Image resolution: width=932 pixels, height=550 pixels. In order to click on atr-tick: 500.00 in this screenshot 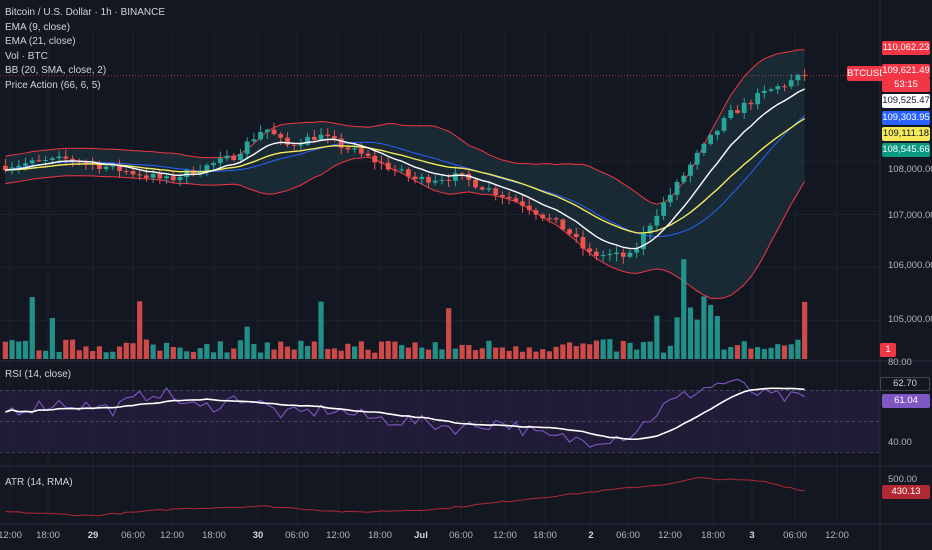, I will do `click(903, 479)`.